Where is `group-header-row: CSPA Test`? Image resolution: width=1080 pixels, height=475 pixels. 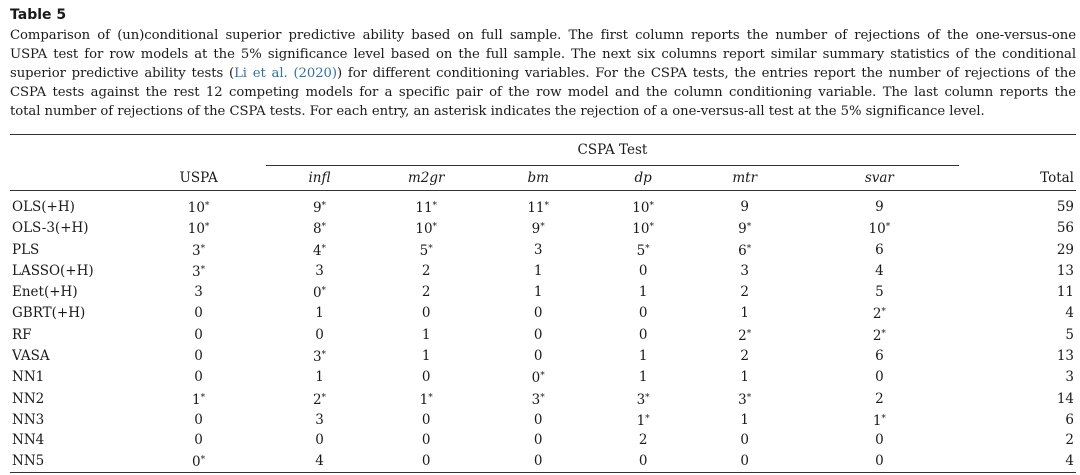
group-header-row: CSPA Test is located at coordinates (543, 150).